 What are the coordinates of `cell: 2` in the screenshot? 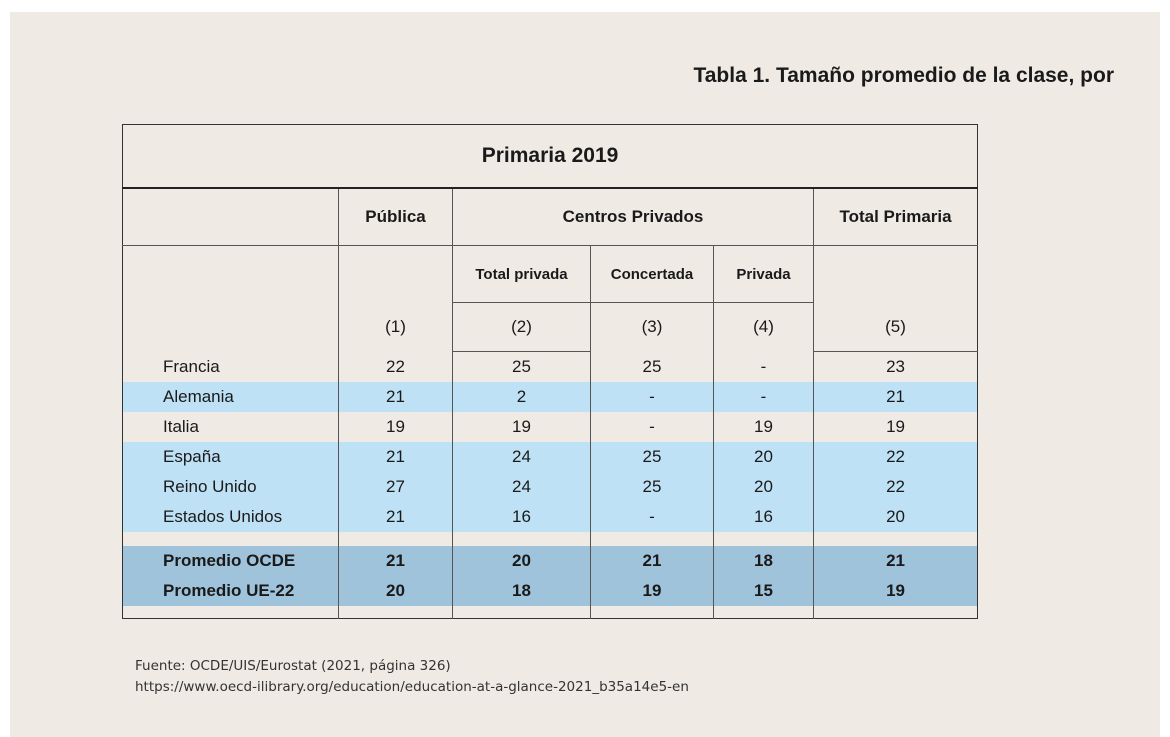 It's located at (521, 397).